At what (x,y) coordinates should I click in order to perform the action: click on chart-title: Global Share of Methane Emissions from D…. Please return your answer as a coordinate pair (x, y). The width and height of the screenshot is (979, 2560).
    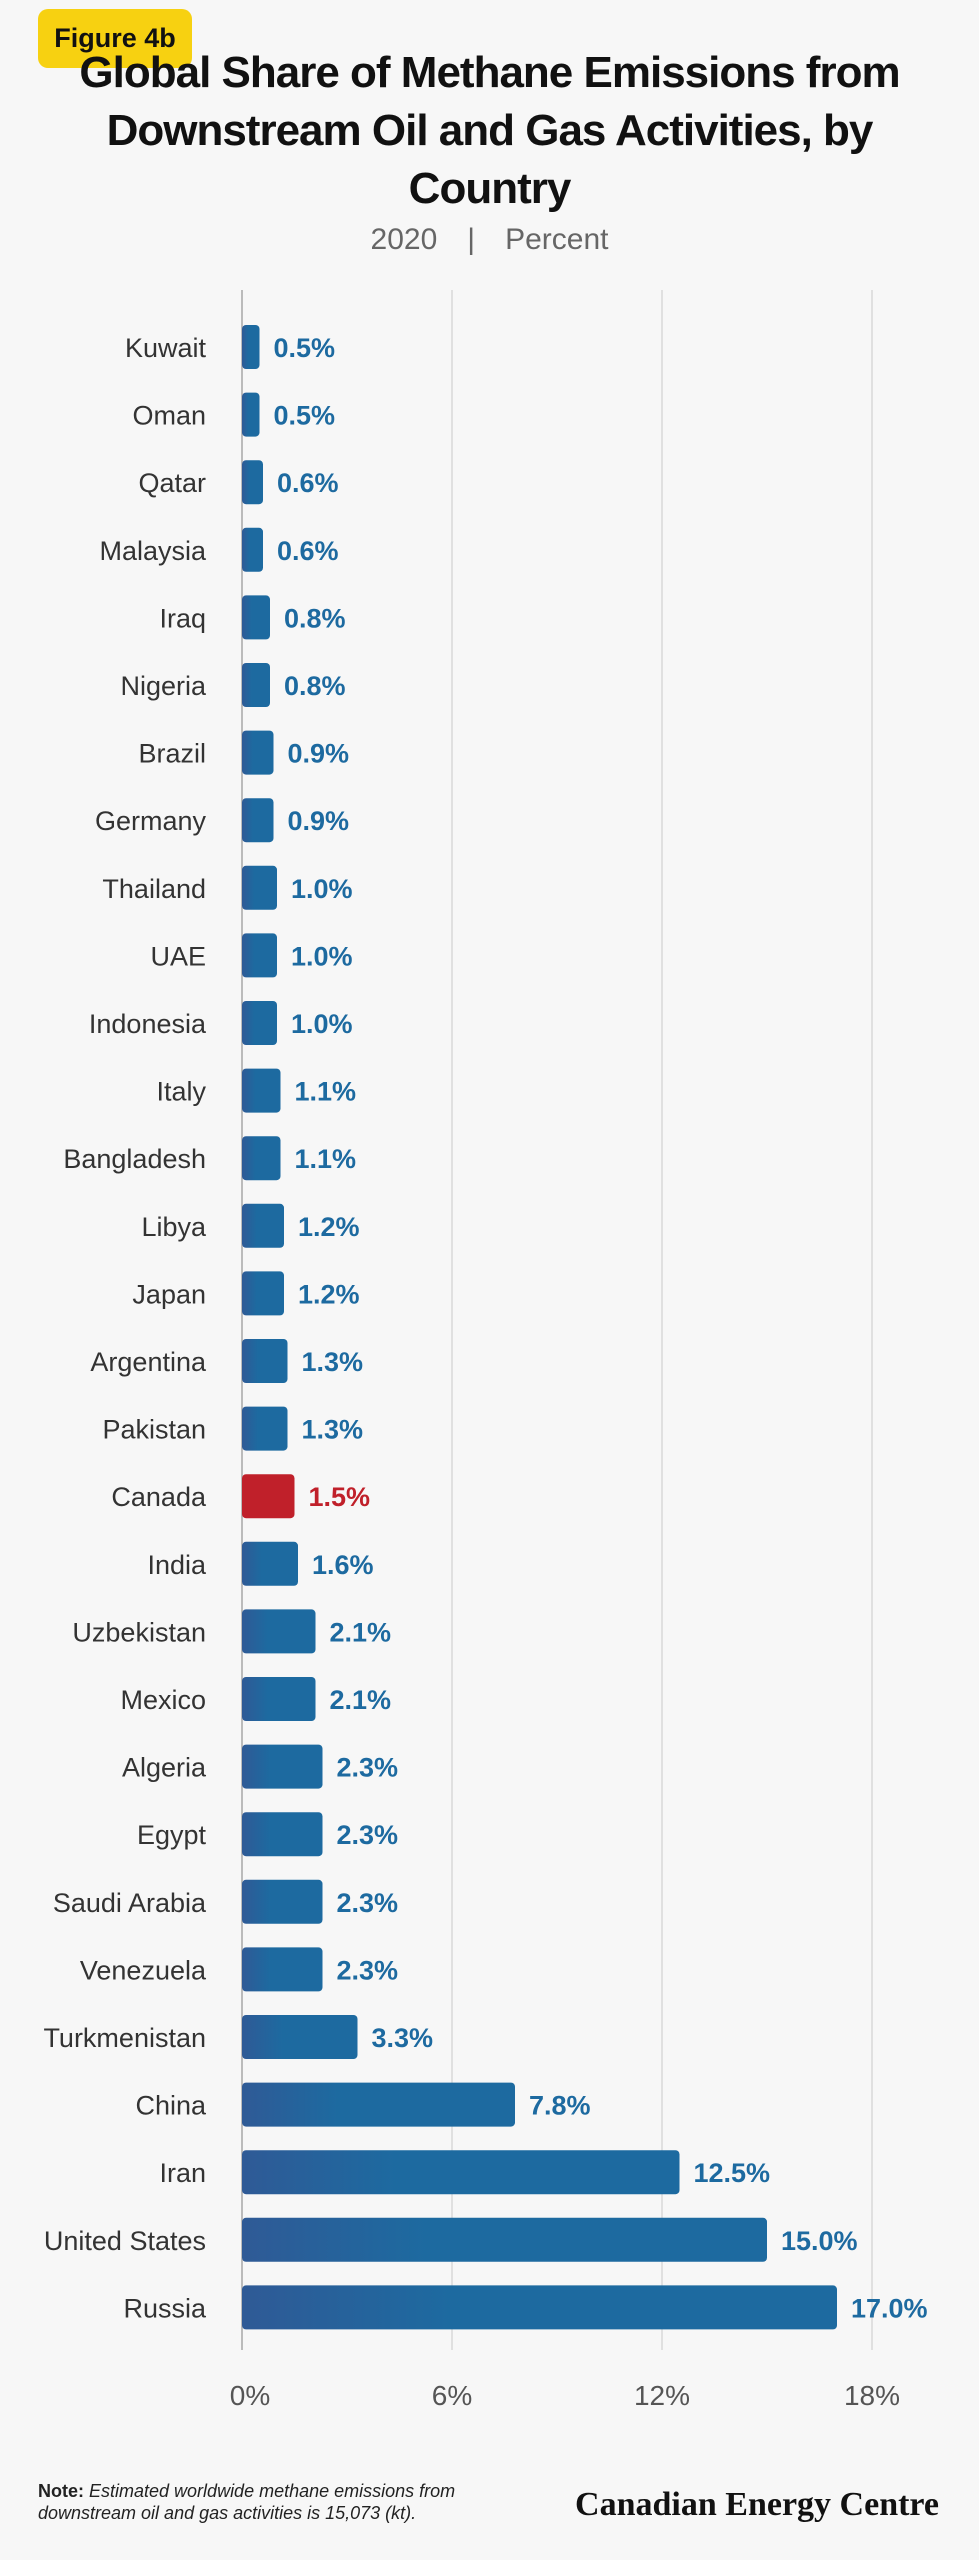
    Looking at the image, I should click on (489, 130).